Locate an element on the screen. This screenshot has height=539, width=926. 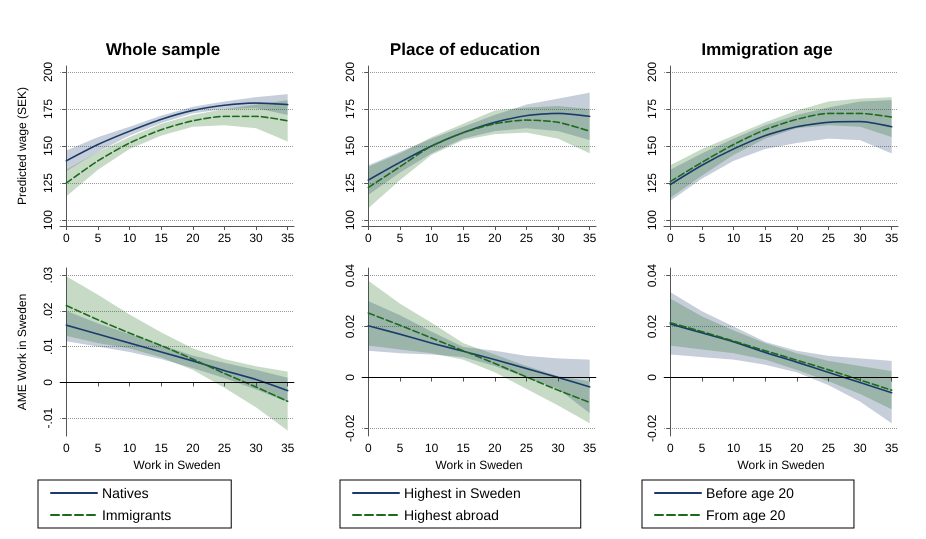
chart-title: Whole sample is located at coordinates (163, 49).